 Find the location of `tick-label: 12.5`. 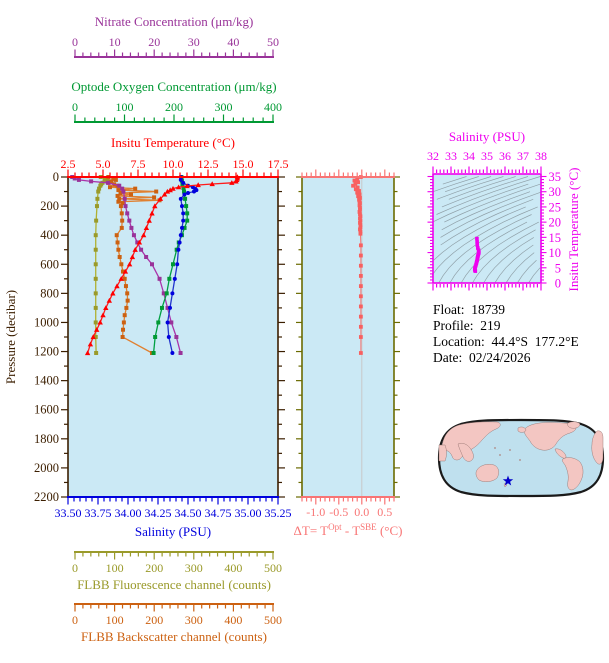

tick-label: 12.5 is located at coordinates (208, 164).